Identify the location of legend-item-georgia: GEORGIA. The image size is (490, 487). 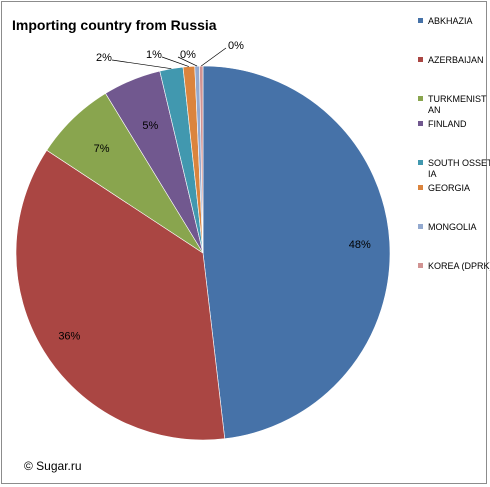
(454, 202).